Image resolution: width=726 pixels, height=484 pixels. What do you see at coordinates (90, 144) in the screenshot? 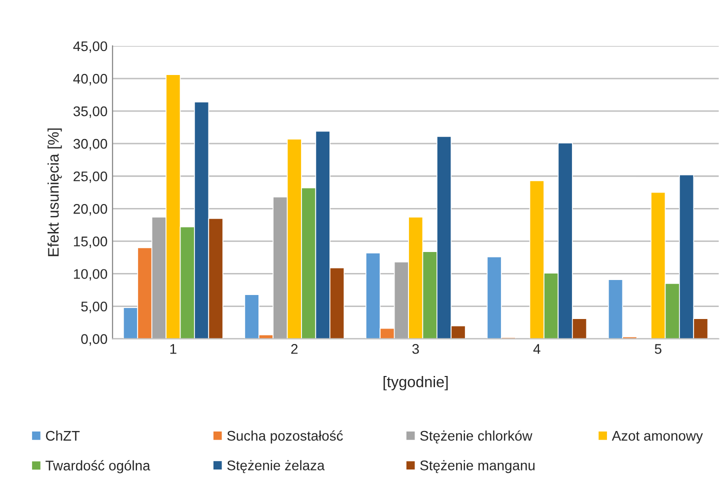
I see `y-tick-label: 30,00` at bounding box center [90, 144].